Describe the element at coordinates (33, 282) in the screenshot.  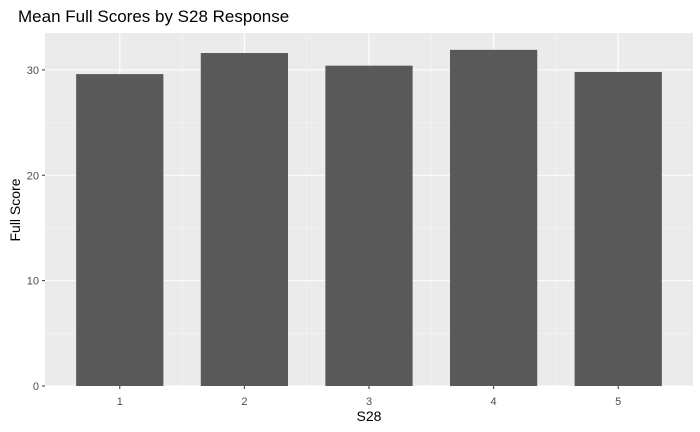
I see `y-tick-label: 10` at that location.